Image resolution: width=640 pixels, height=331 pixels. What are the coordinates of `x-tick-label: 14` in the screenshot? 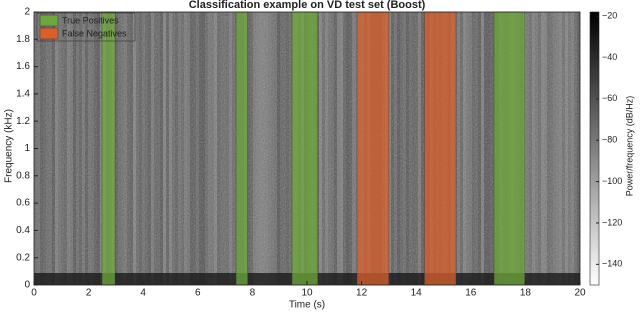 It's located at (417, 293).